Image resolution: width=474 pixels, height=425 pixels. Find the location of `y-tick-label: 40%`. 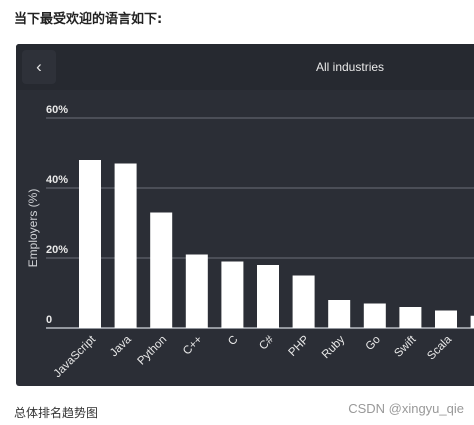

y-tick-label: 40% is located at coordinates (57, 180).